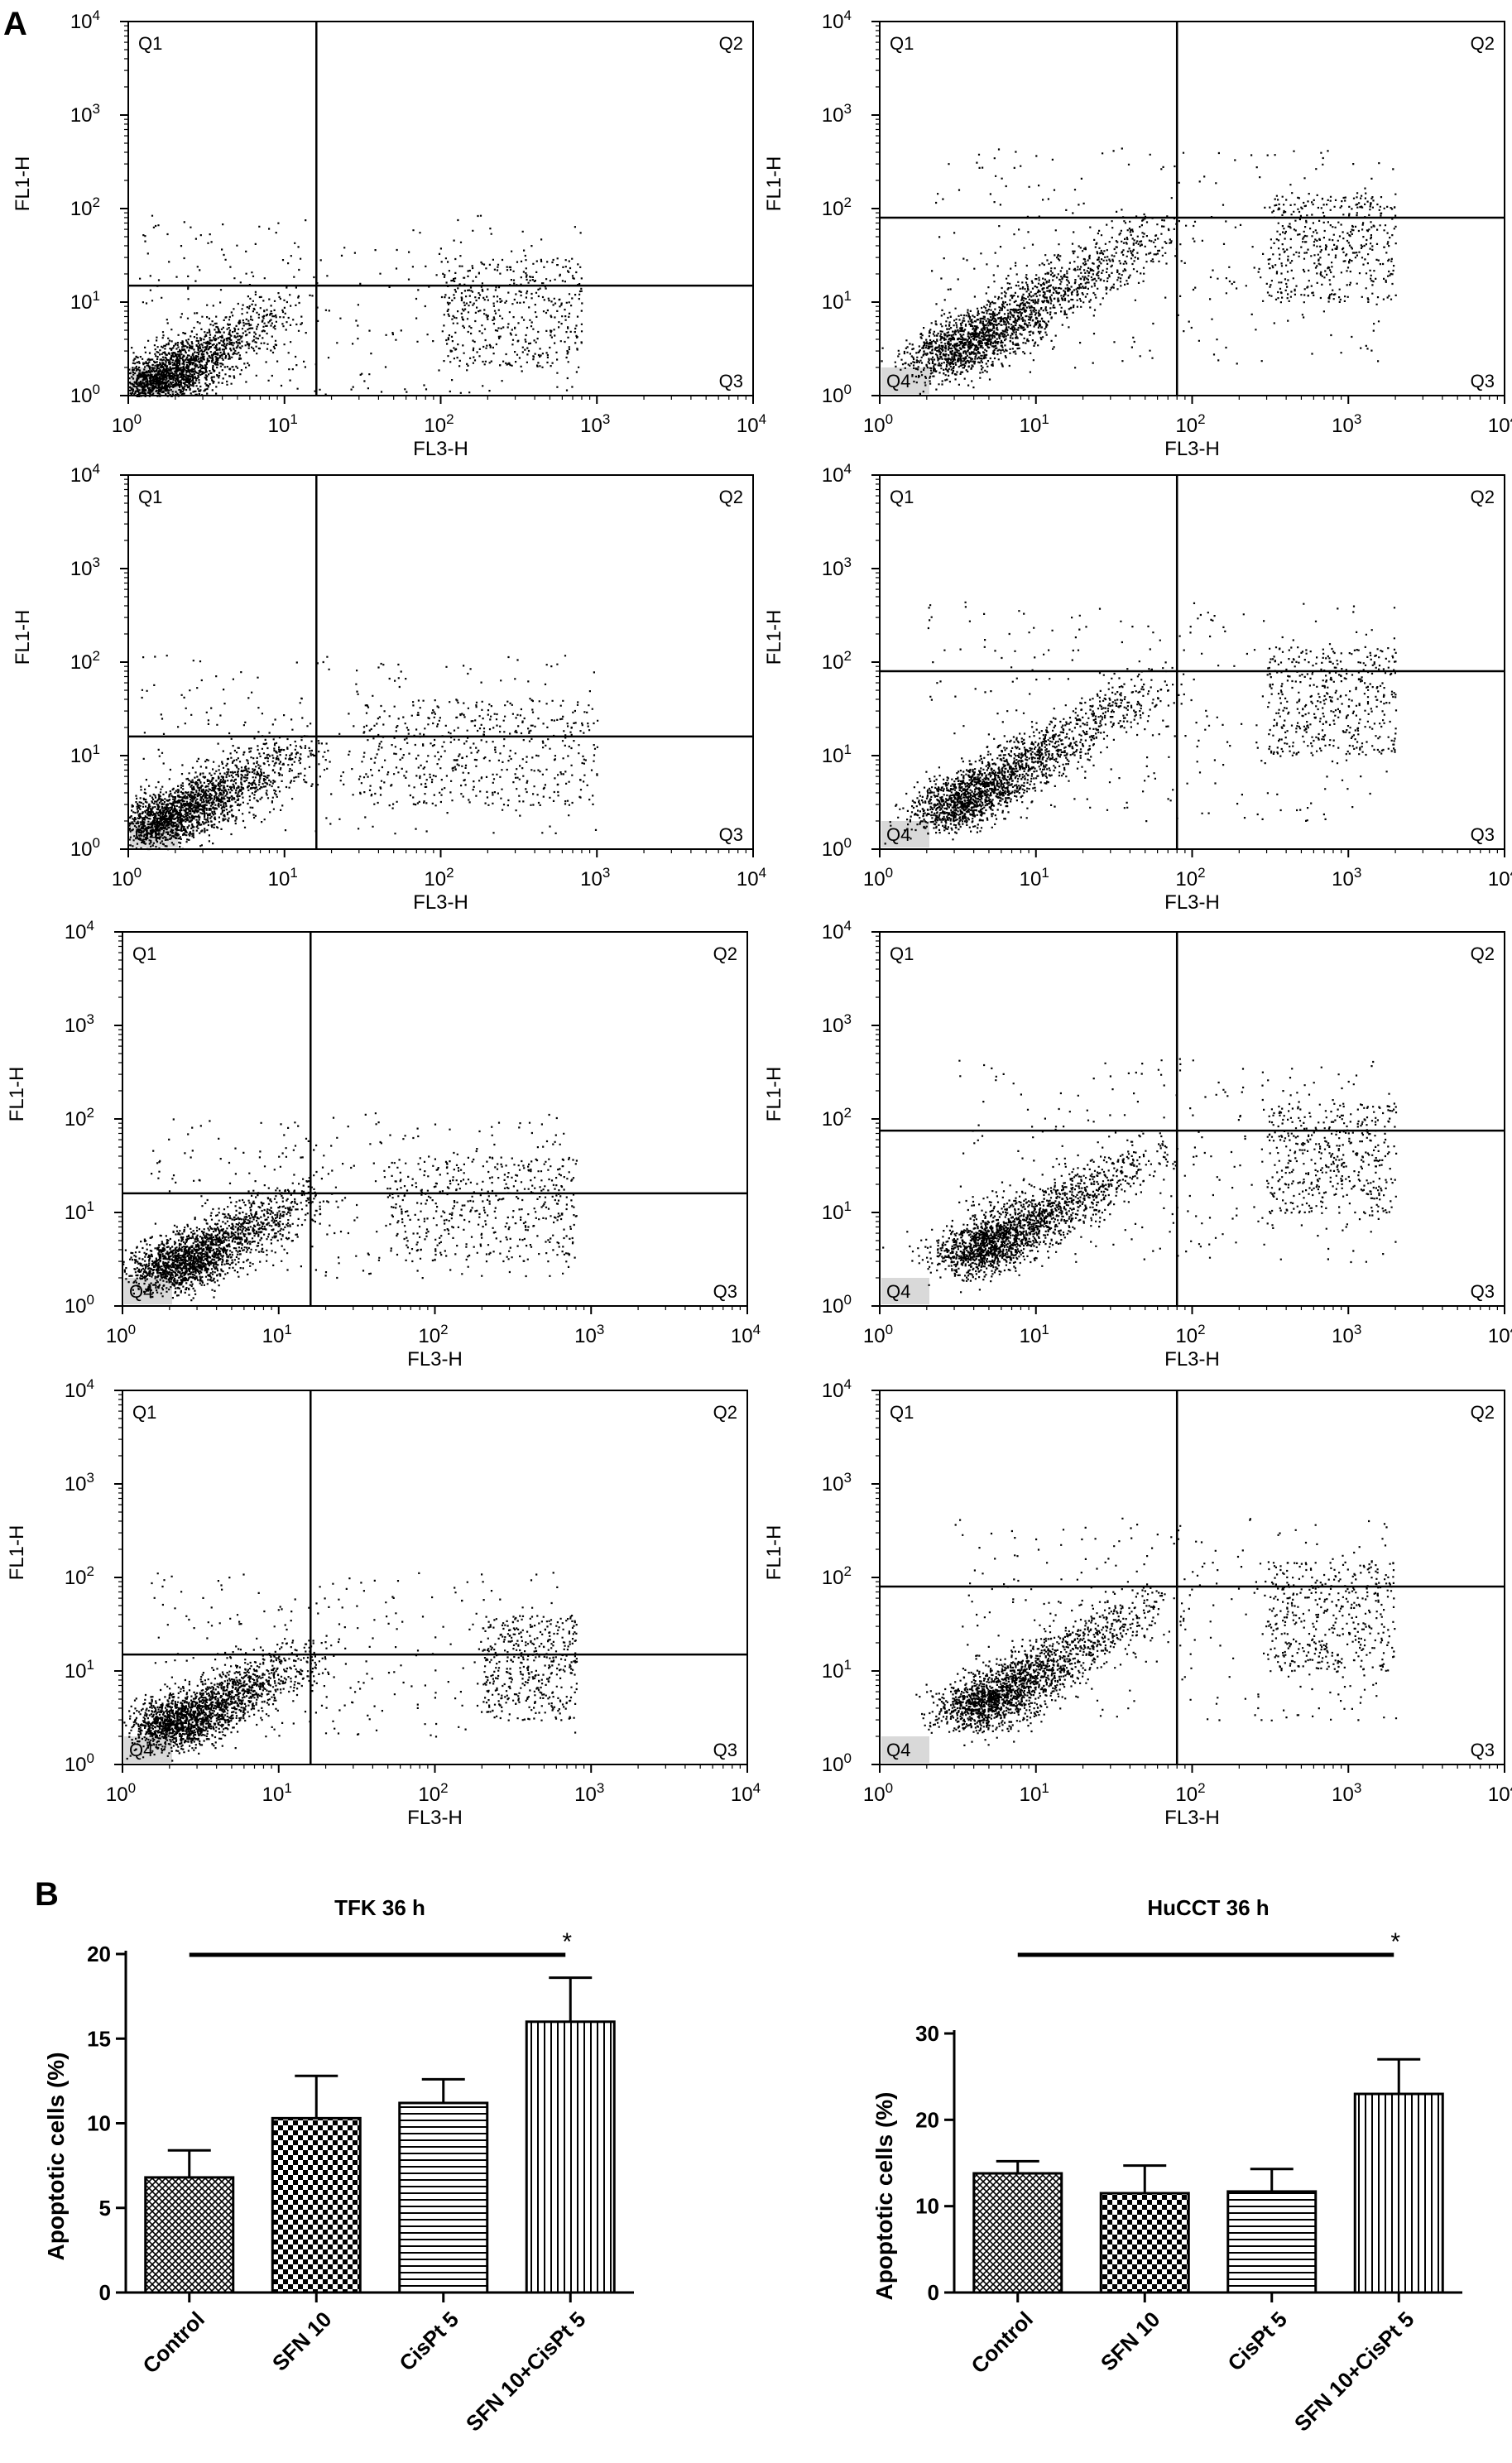 The image size is (1512, 2463). I want to click on significance-marker: *, so click(1395, 1942).